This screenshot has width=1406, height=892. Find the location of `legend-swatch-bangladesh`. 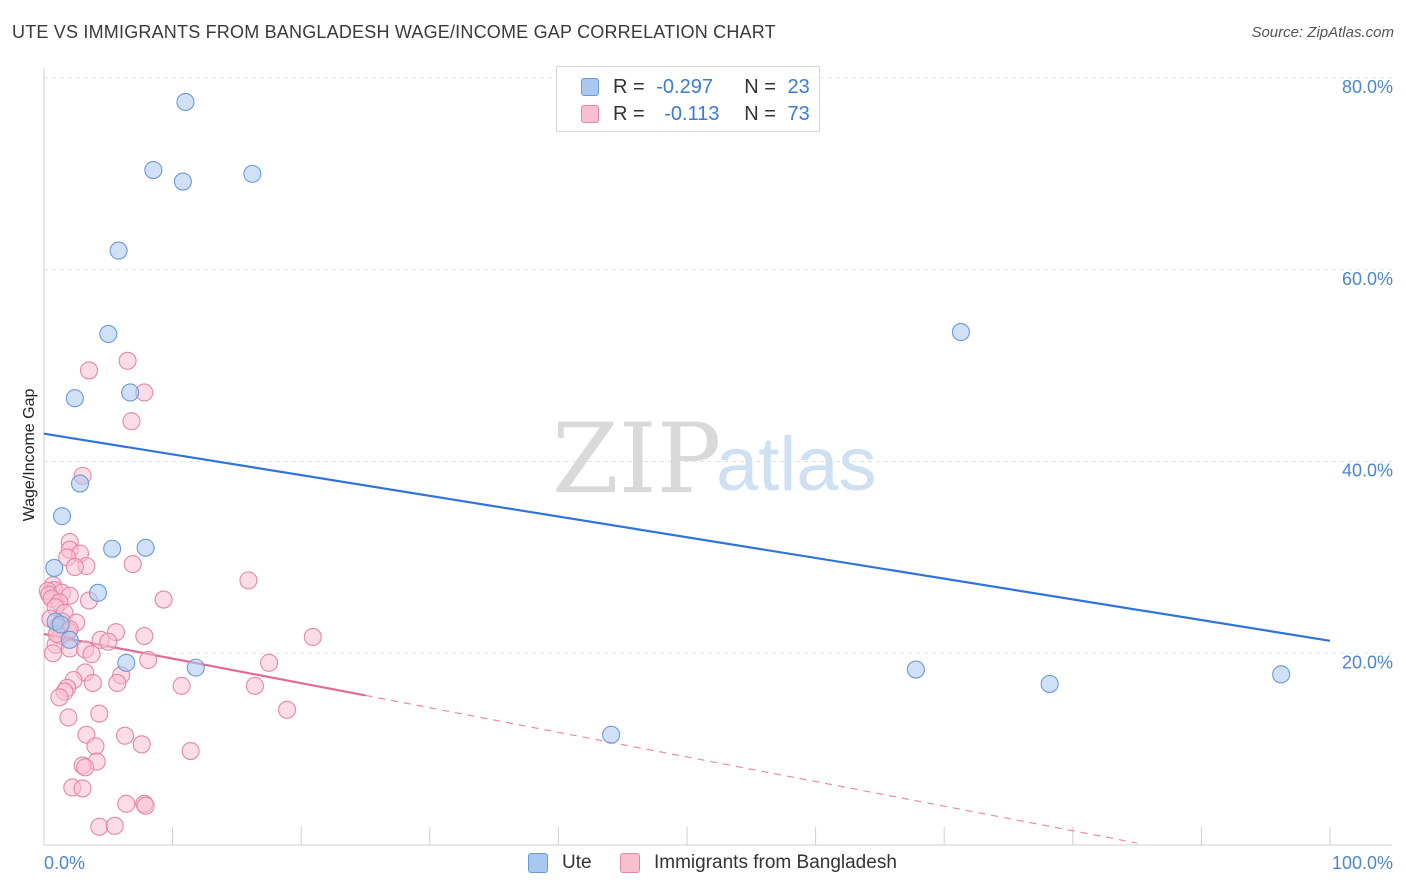

legend-swatch-bangladesh is located at coordinates (590, 114).